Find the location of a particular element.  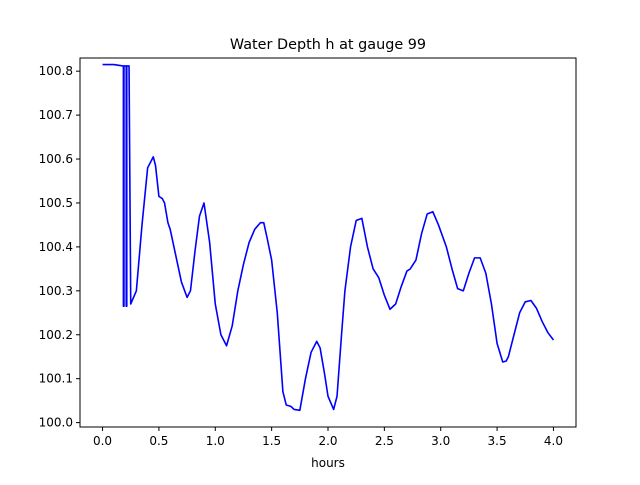

y-tick-label: 100.8 is located at coordinates (56, 71).